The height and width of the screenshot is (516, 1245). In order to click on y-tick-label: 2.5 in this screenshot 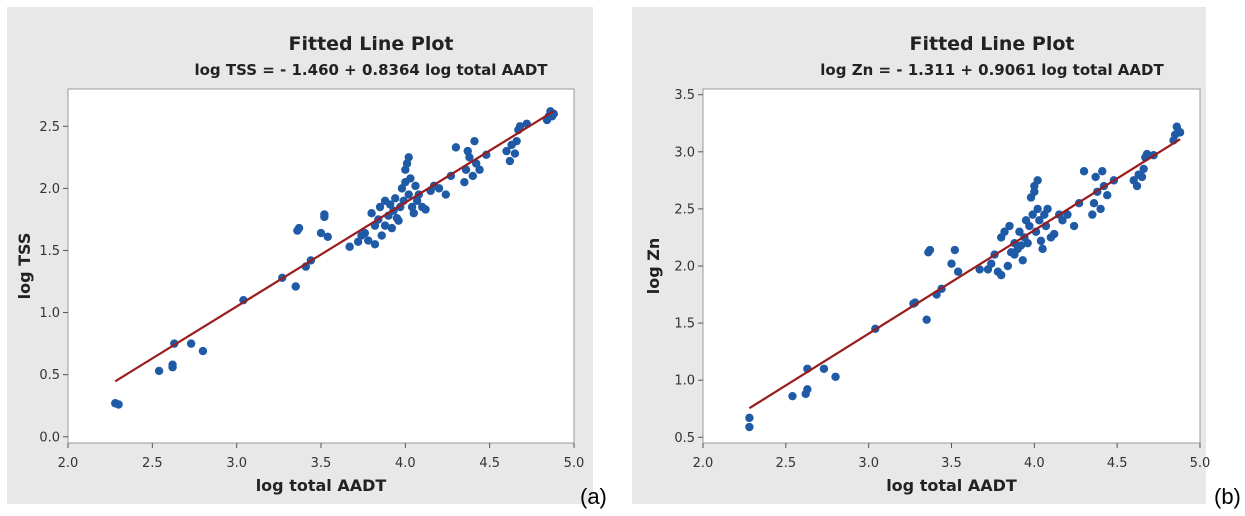, I will do `click(49, 127)`.